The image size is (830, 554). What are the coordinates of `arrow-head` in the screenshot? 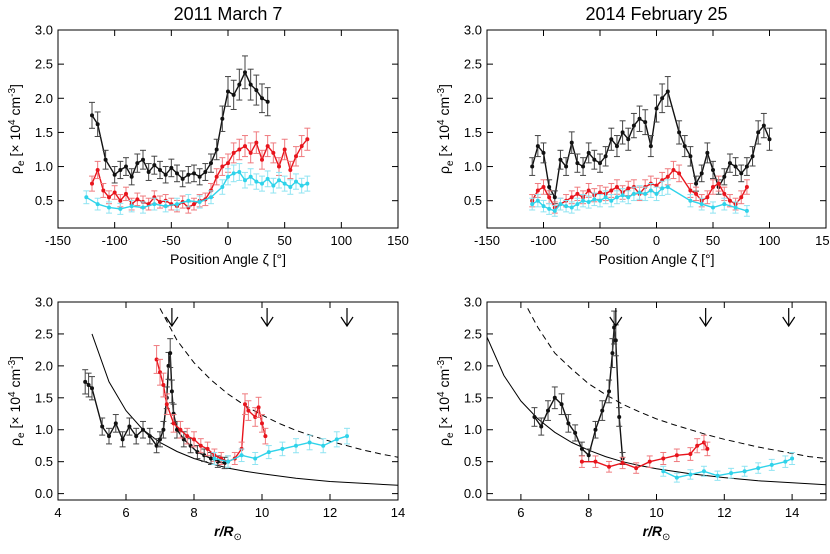 It's located at (347, 322).